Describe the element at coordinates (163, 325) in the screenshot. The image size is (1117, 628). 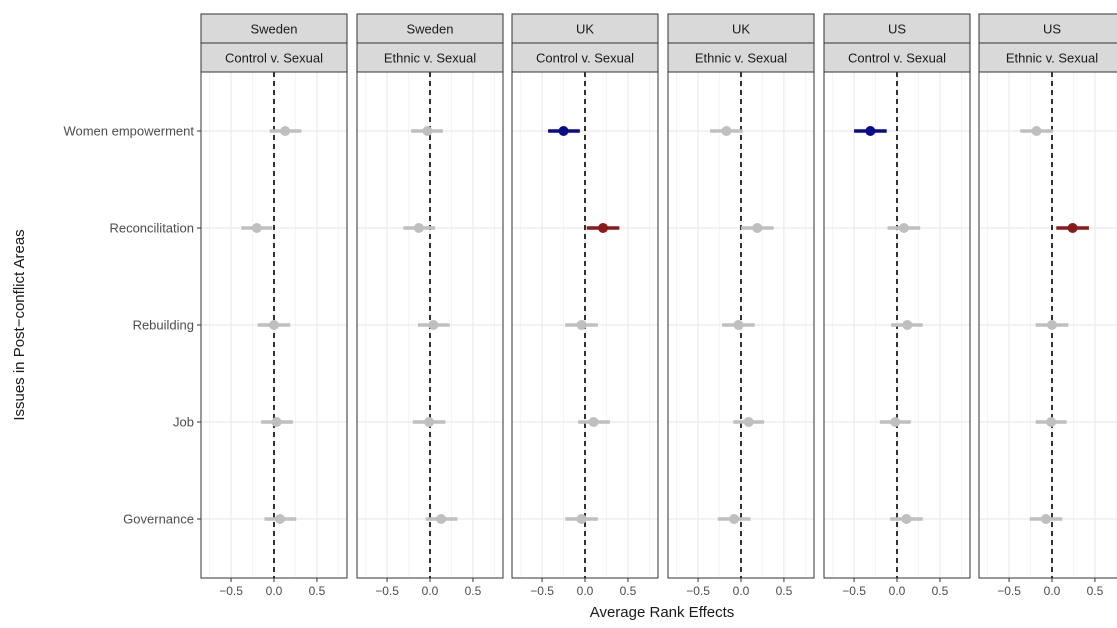
I see `y-tick-label: Rebuilding` at that location.